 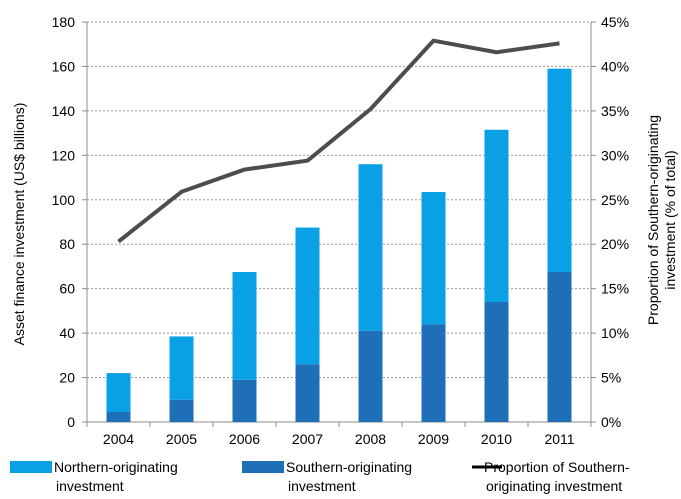 What do you see at coordinates (118, 439) in the screenshot?
I see `x-tick-label: 2004` at bounding box center [118, 439].